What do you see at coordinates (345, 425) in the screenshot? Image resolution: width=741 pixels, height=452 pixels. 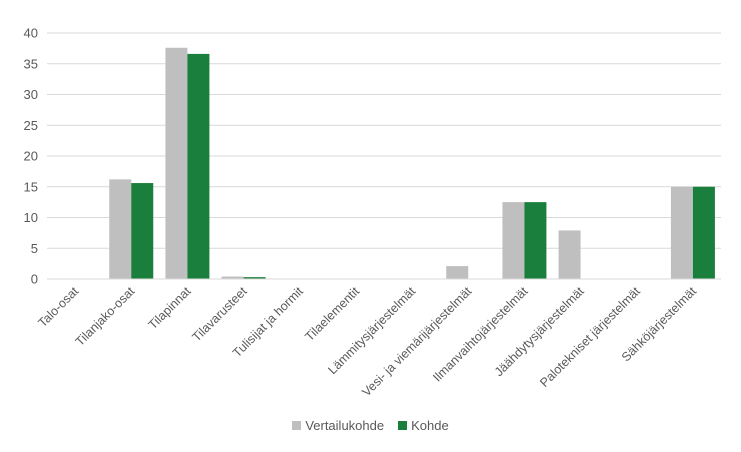 I see `legend-label-vertailukohde: Vertailukohde` at bounding box center [345, 425].